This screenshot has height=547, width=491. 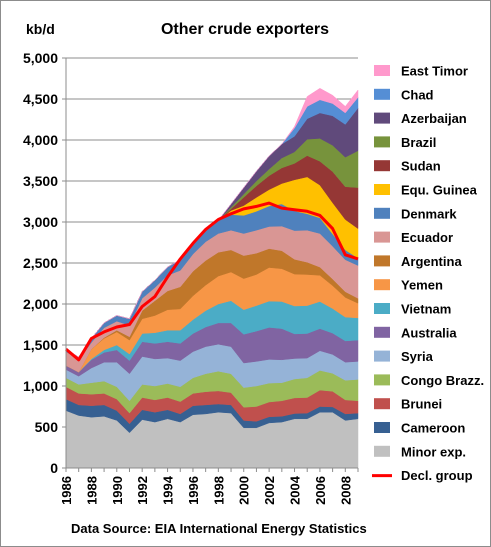 What do you see at coordinates (212, 439) in the screenshot?
I see `area-minor-exp` at bounding box center [212, 439].